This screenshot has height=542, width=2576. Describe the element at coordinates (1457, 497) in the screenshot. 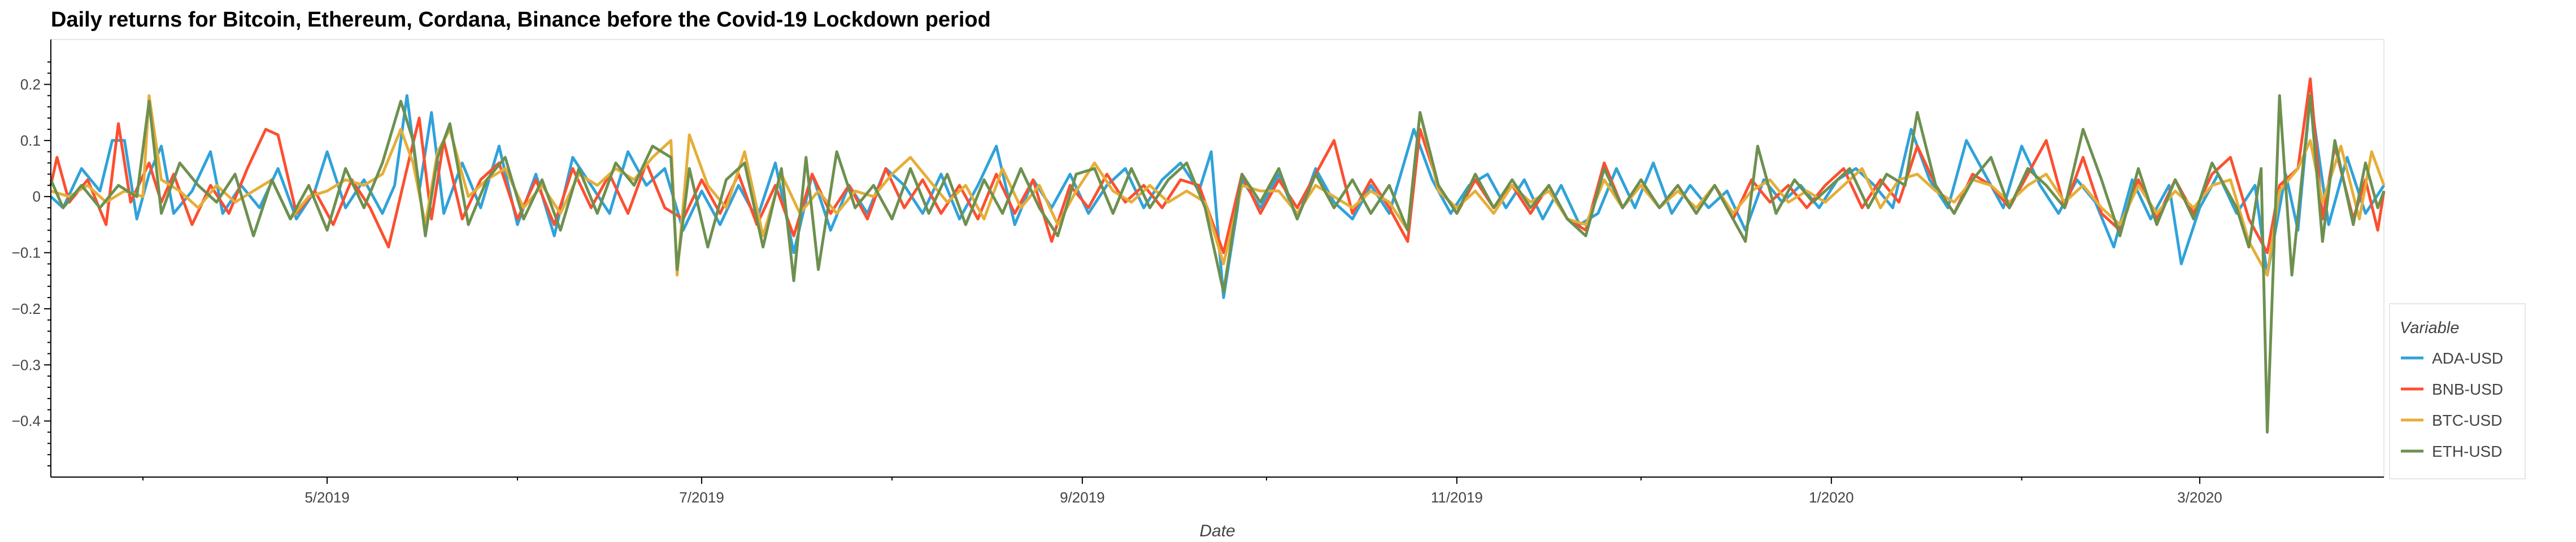

I see `x-tick-label: 11/2019` at that location.